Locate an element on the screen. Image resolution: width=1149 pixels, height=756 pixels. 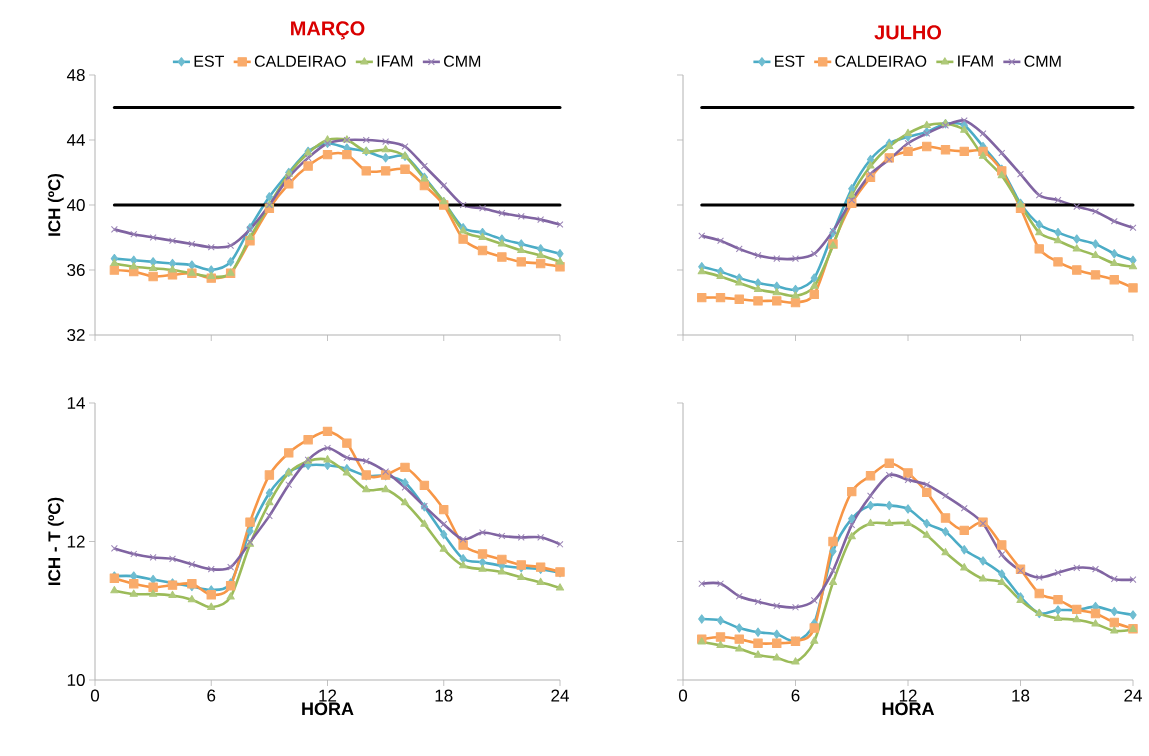
y-tick-label: 10 is located at coordinates (76, 680).